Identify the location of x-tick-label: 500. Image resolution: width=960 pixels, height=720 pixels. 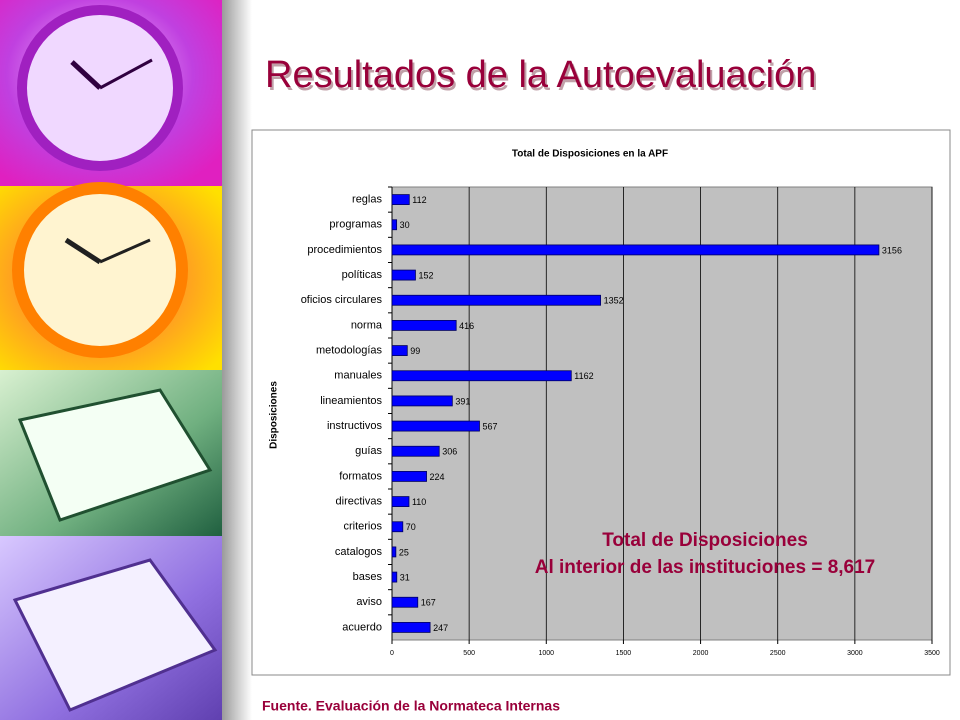
(469, 653).